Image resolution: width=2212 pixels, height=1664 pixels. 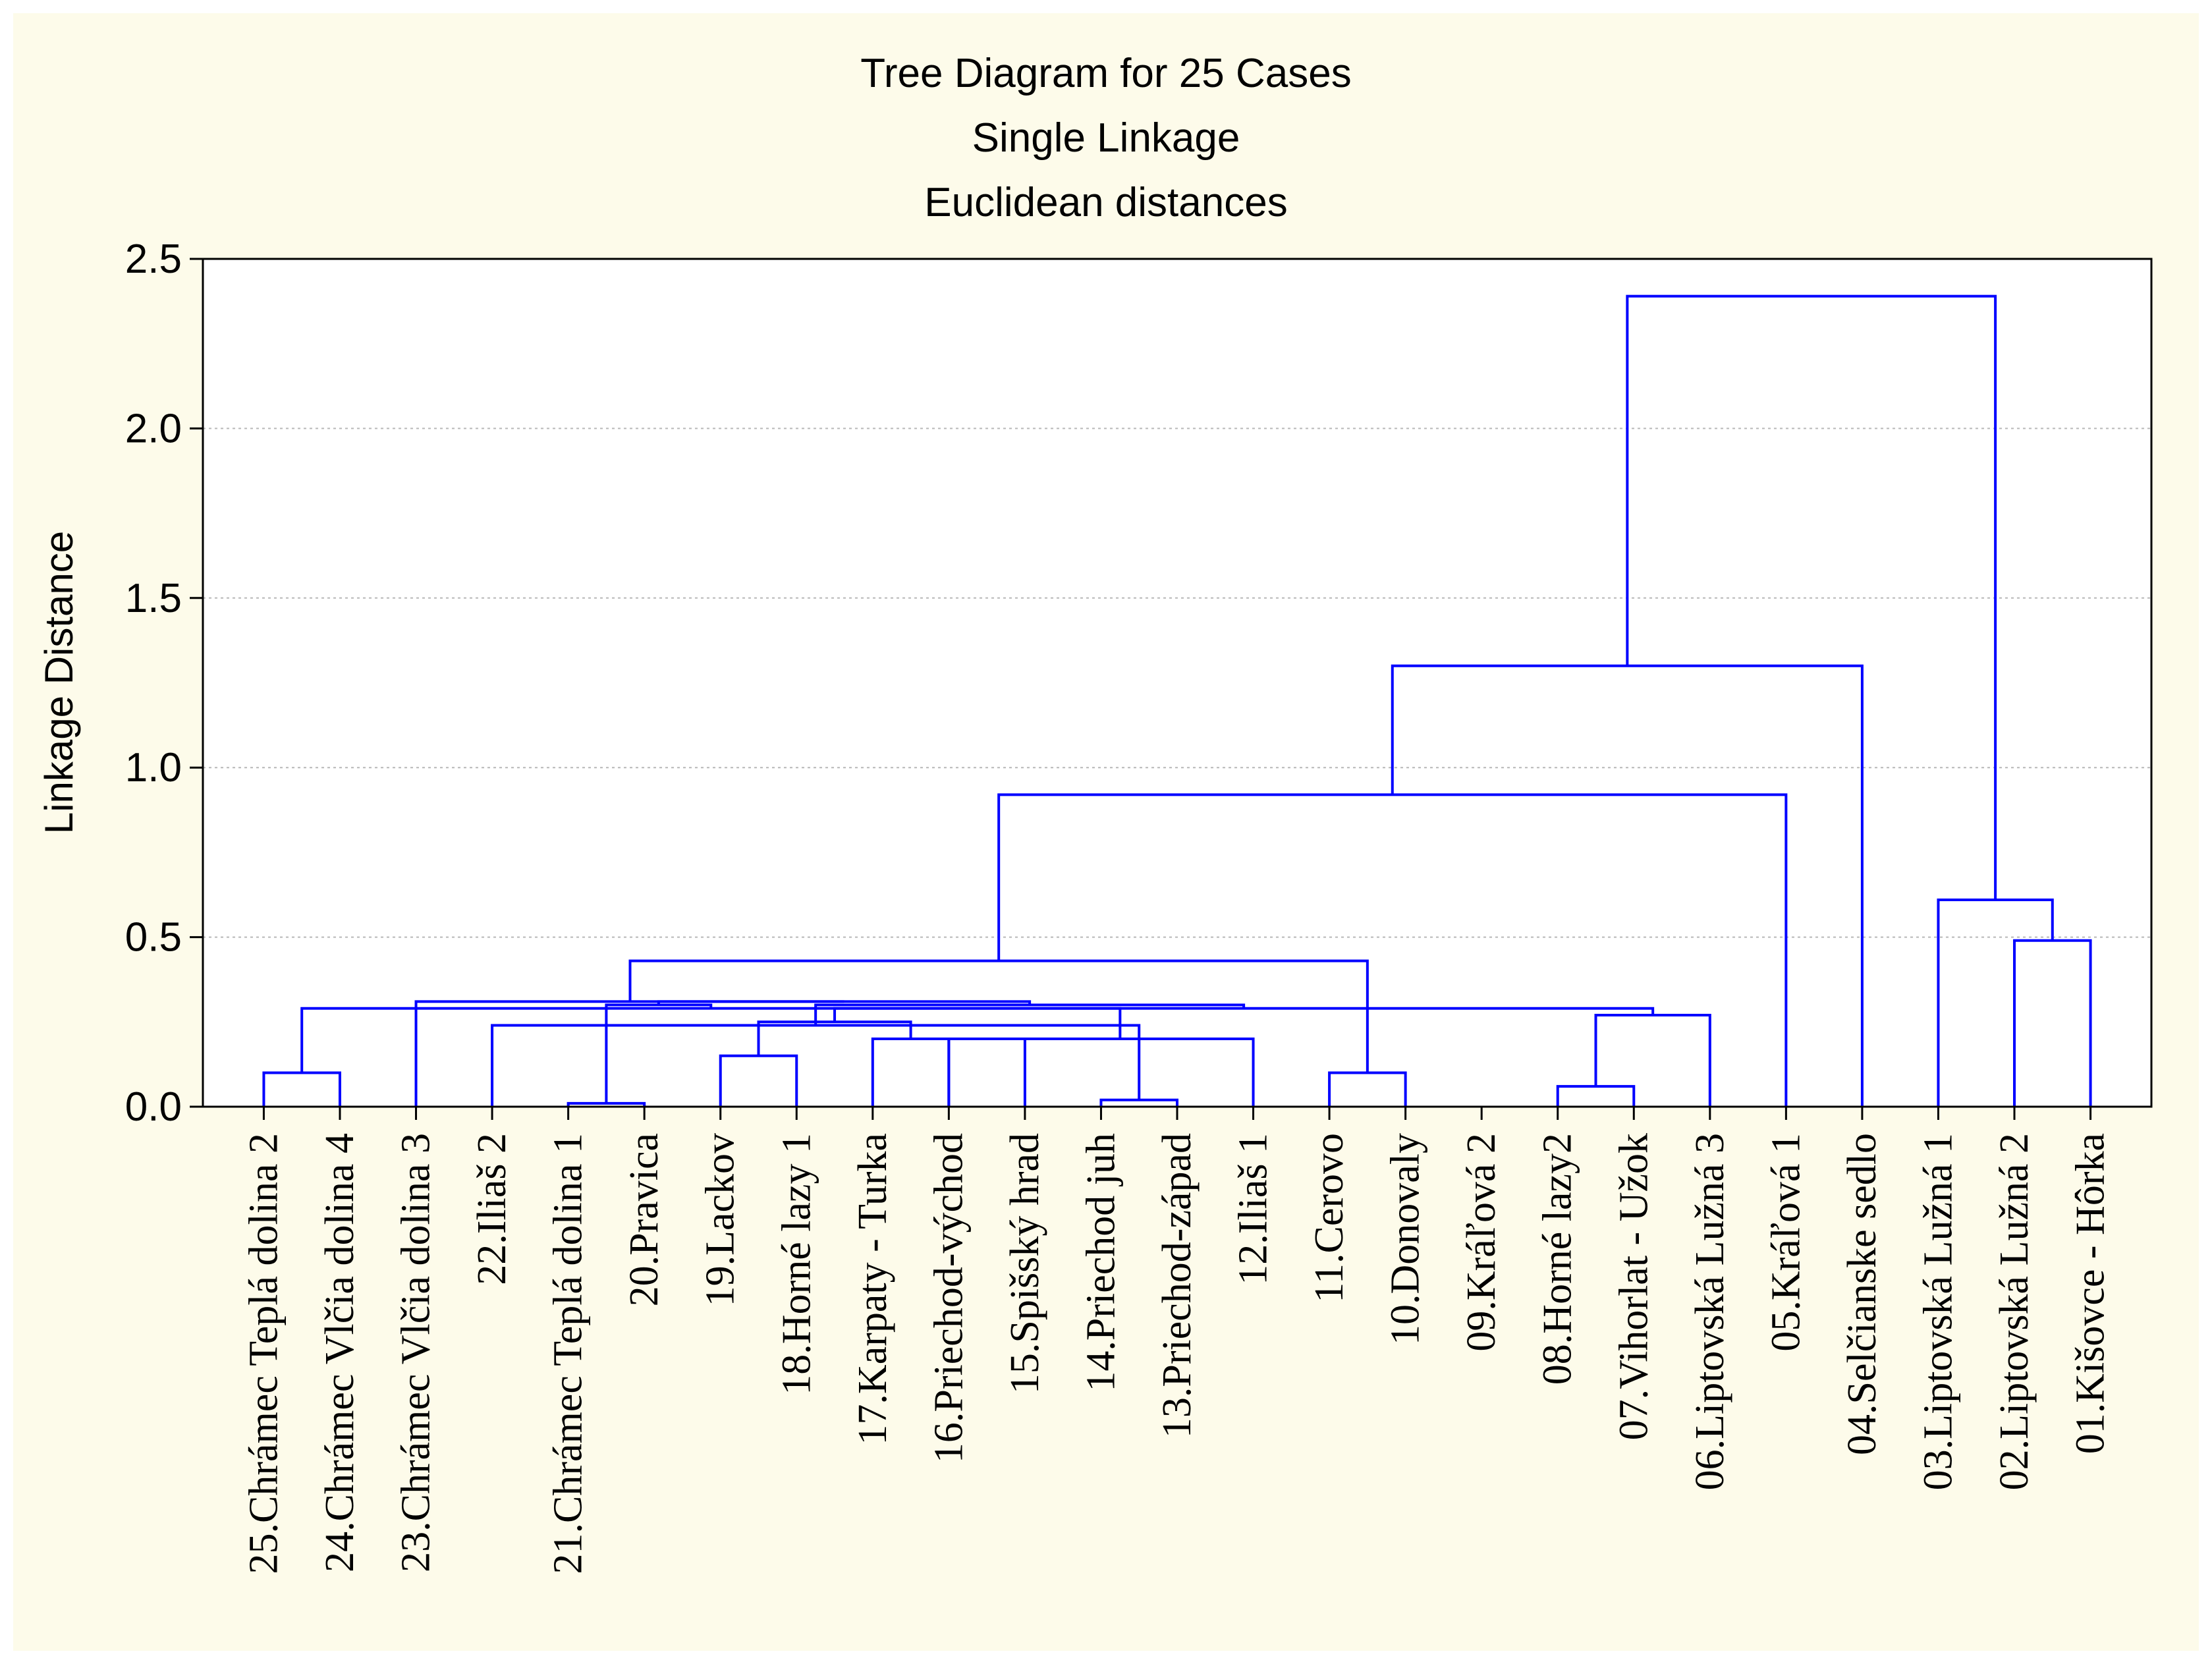 What do you see at coordinates (796, 1264) in the screenshot?
I see `leaf-label: 18.Horné lazy 1` at bounding box center [796, 1264].